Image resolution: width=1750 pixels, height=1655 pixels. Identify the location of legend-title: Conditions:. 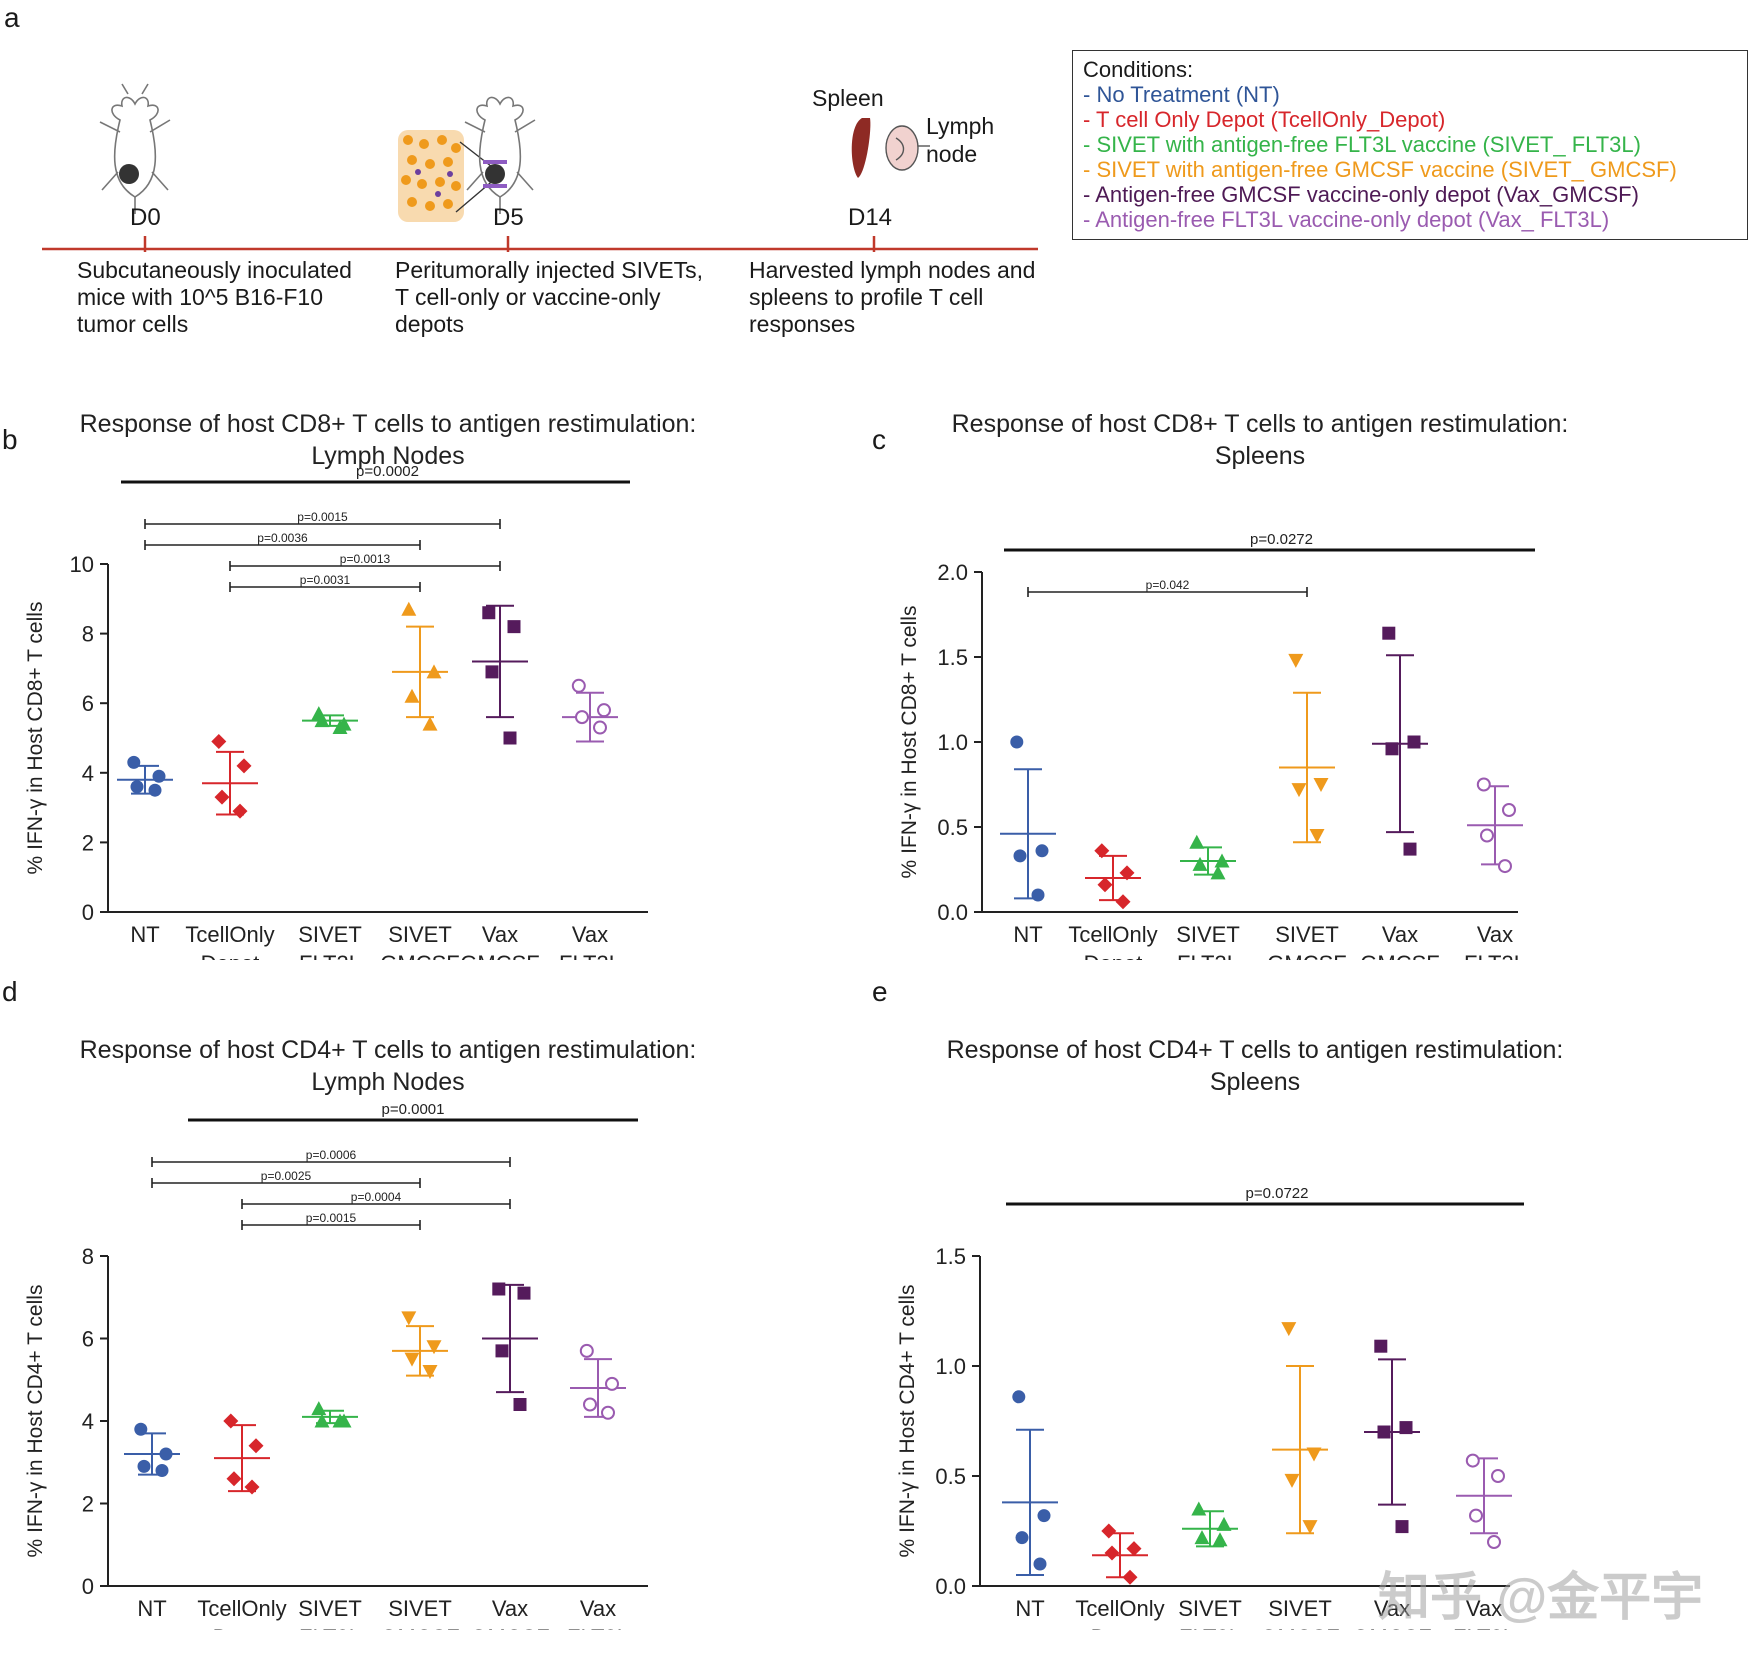
(1138, 69).